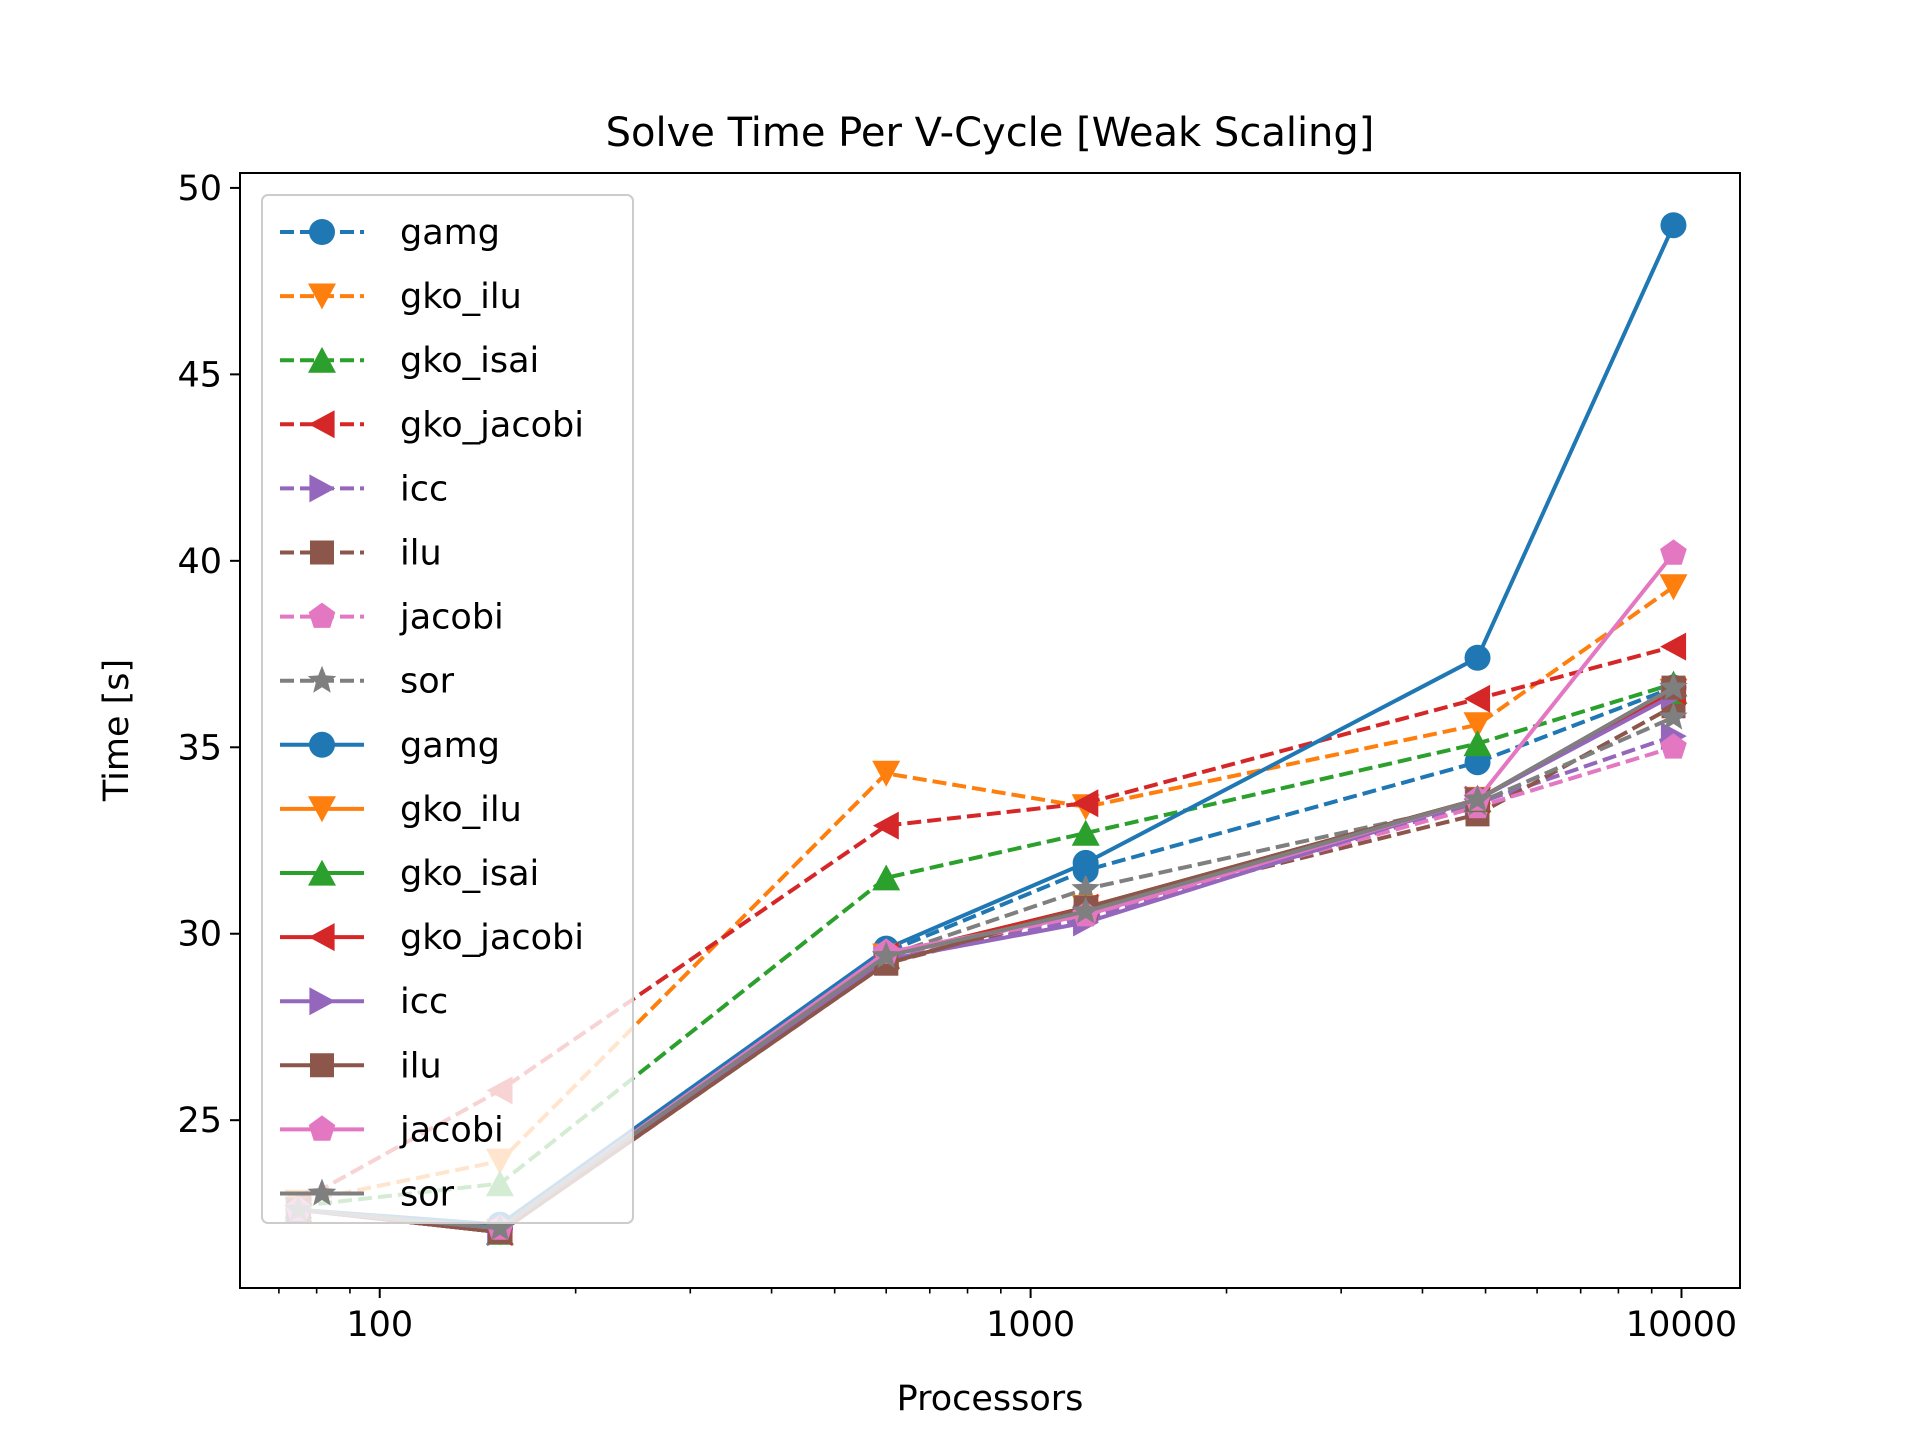 The height and width of the screenshot is (1440, 1920). I want to click on y-tick-label: 30, so click(199, 935).